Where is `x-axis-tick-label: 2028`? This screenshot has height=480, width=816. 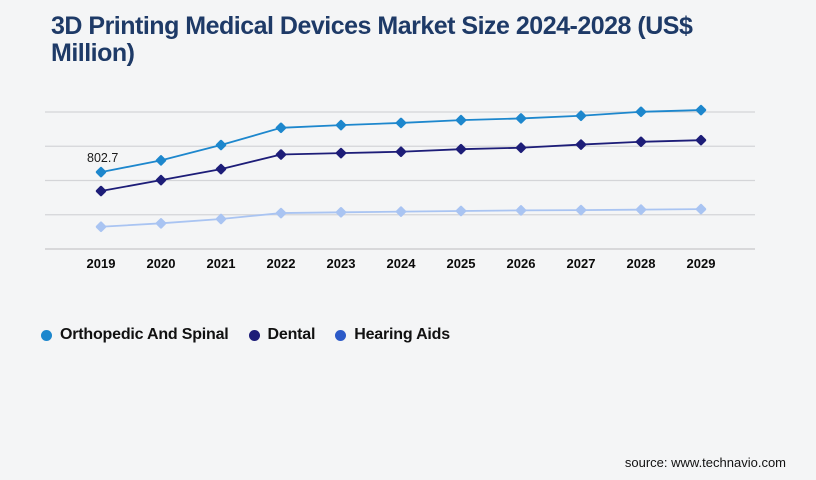 x-axis-tick-label: 2028 is located at coordinates (641, 263).